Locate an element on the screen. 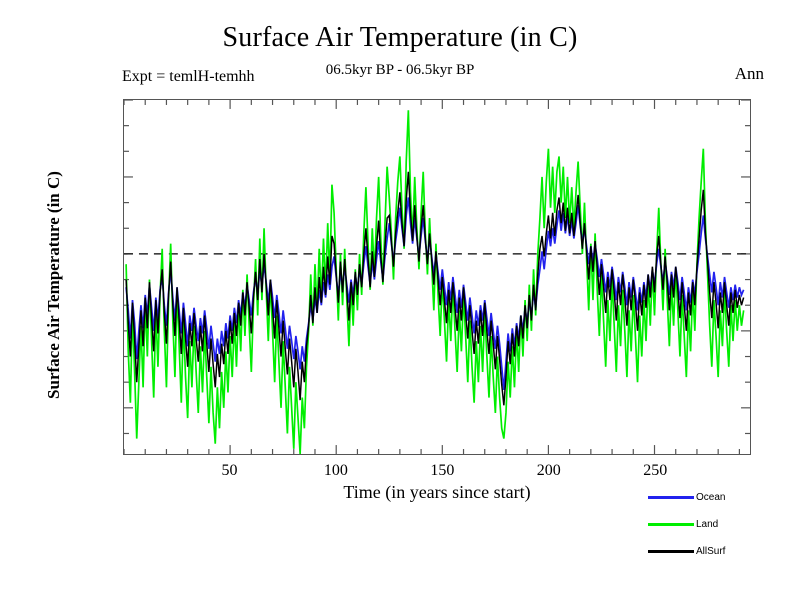 The height and width of the screenshot is (600, 800). x-axis-label: Time (in years since start) is located at coordinates (437, 492).